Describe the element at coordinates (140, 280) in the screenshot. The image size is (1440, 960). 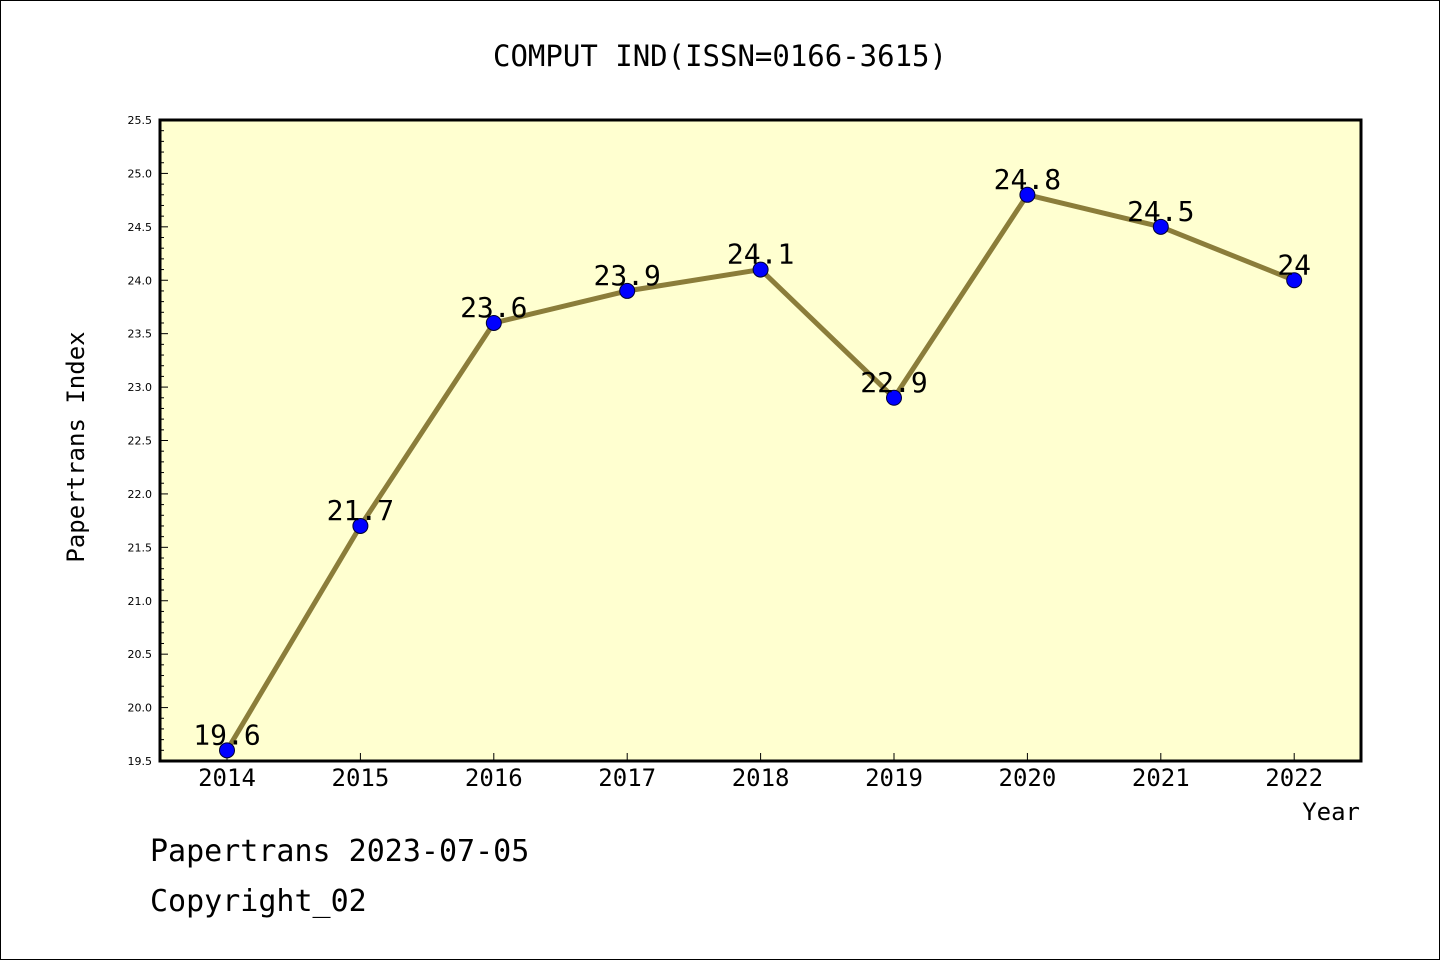
I see `y-tick-label: 24.0` at that location.